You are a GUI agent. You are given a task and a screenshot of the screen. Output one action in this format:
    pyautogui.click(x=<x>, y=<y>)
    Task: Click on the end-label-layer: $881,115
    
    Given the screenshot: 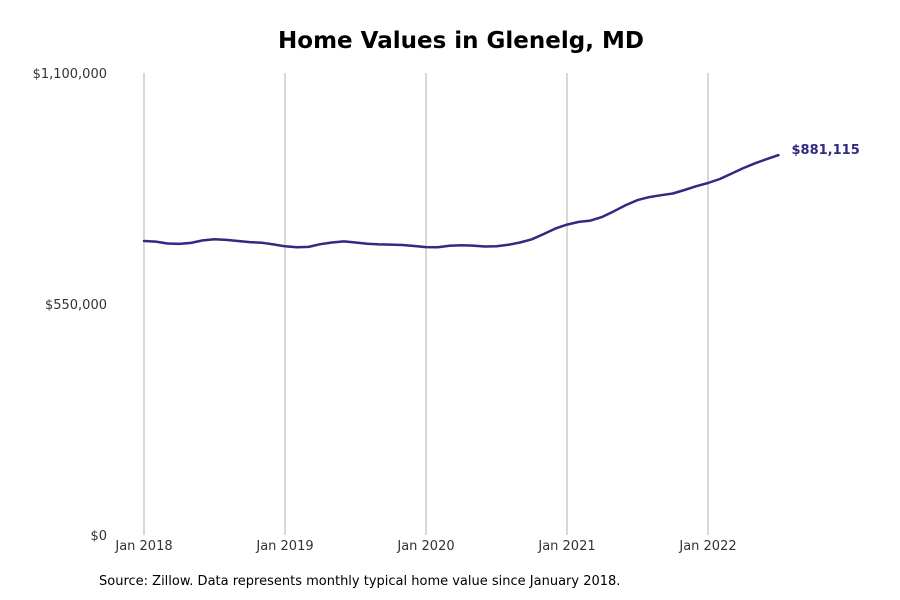 What is the action you would take?
    pyautogui.click(x=826, y=150)
    